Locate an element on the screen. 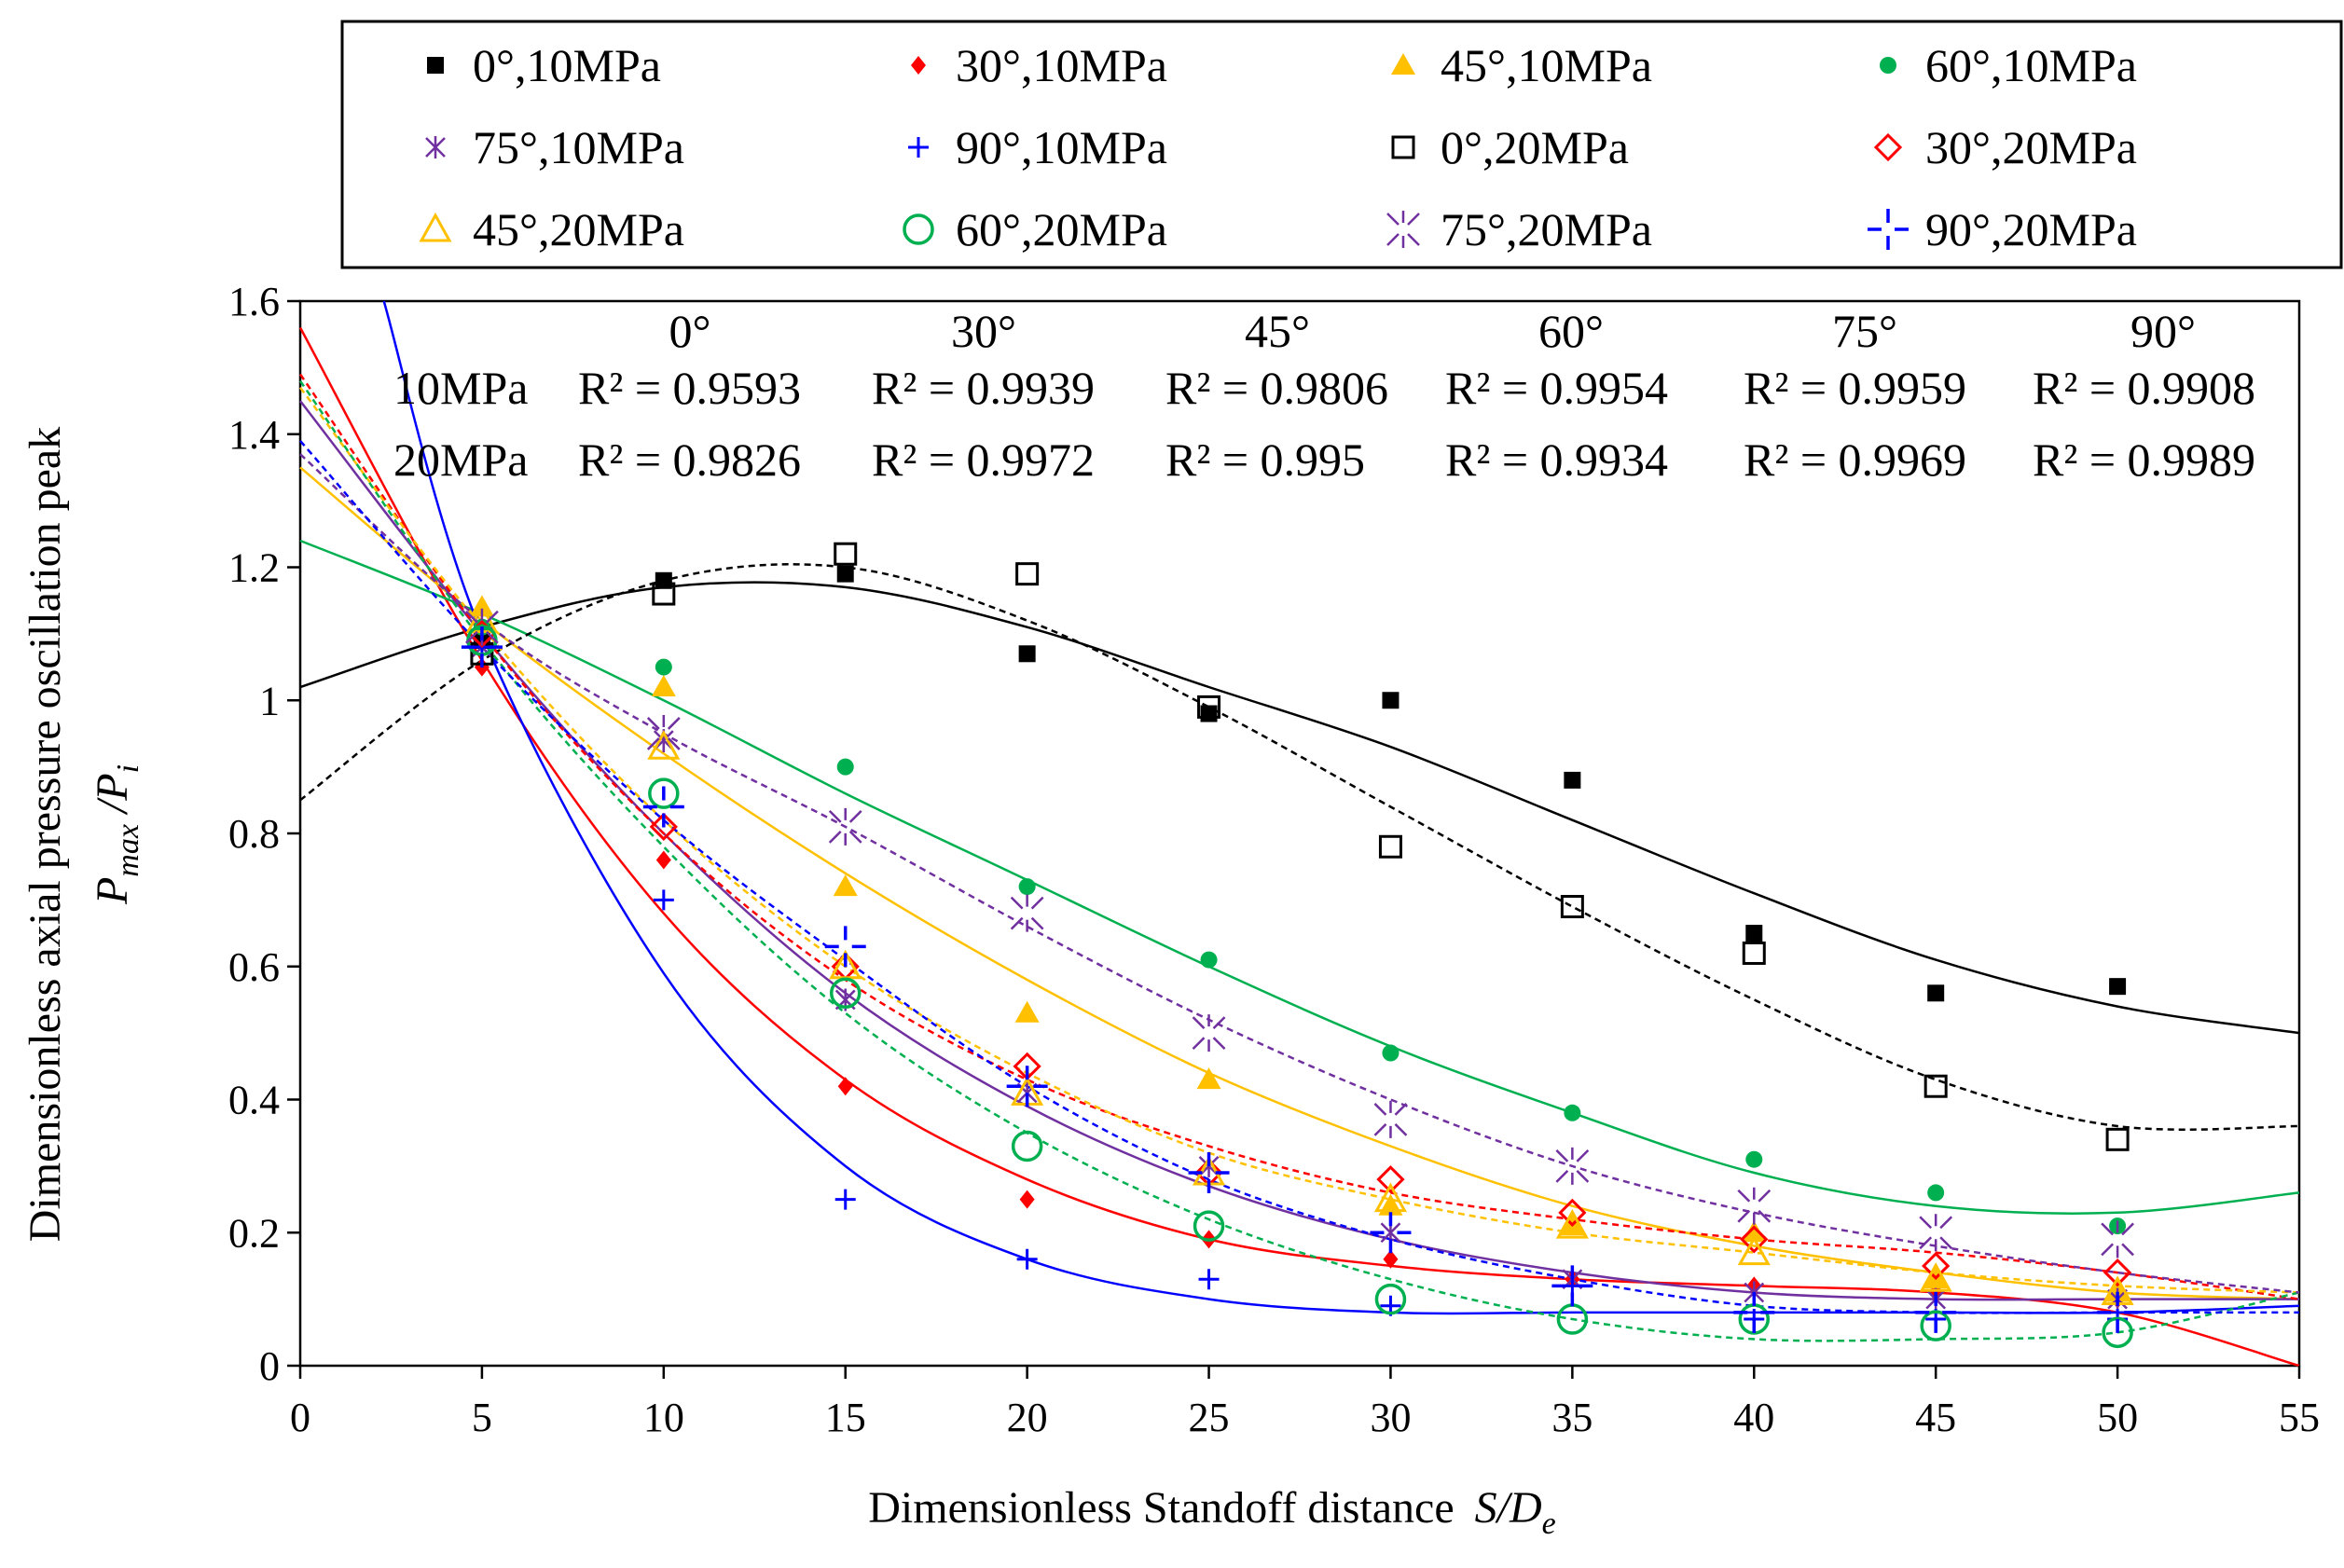 This screenshot has width=2344, height=1568. r2-value: R² = 0.9959 is located at coordinates (1855, 388).